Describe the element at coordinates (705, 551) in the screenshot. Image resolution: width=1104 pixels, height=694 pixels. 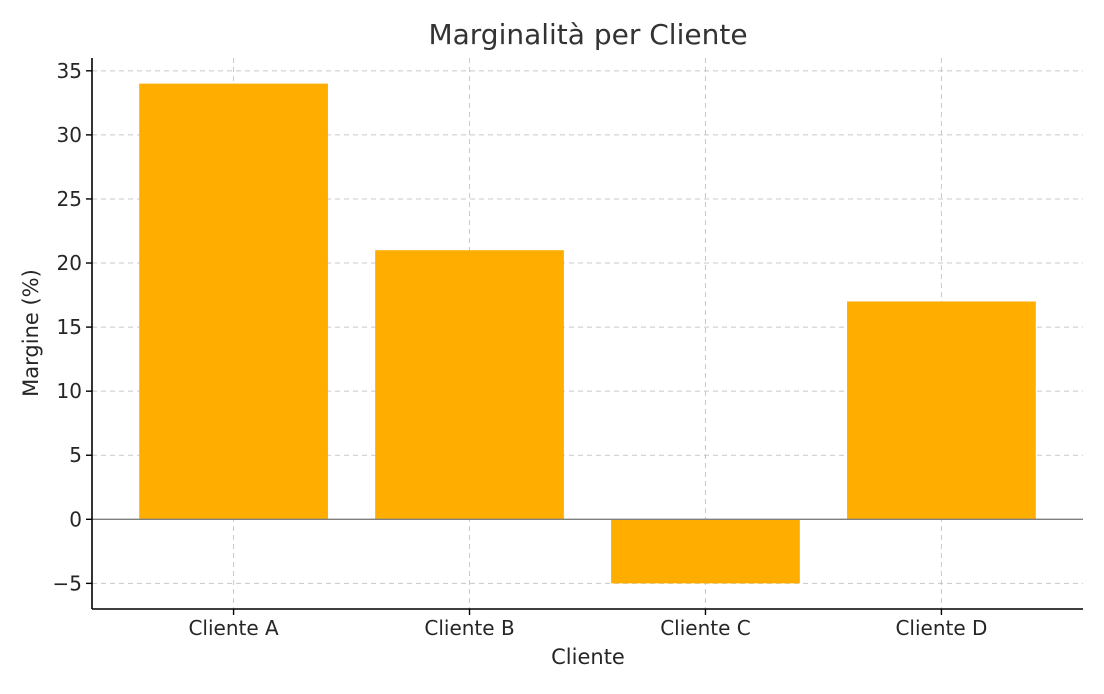
I see `bar-cliente-c` at that location.